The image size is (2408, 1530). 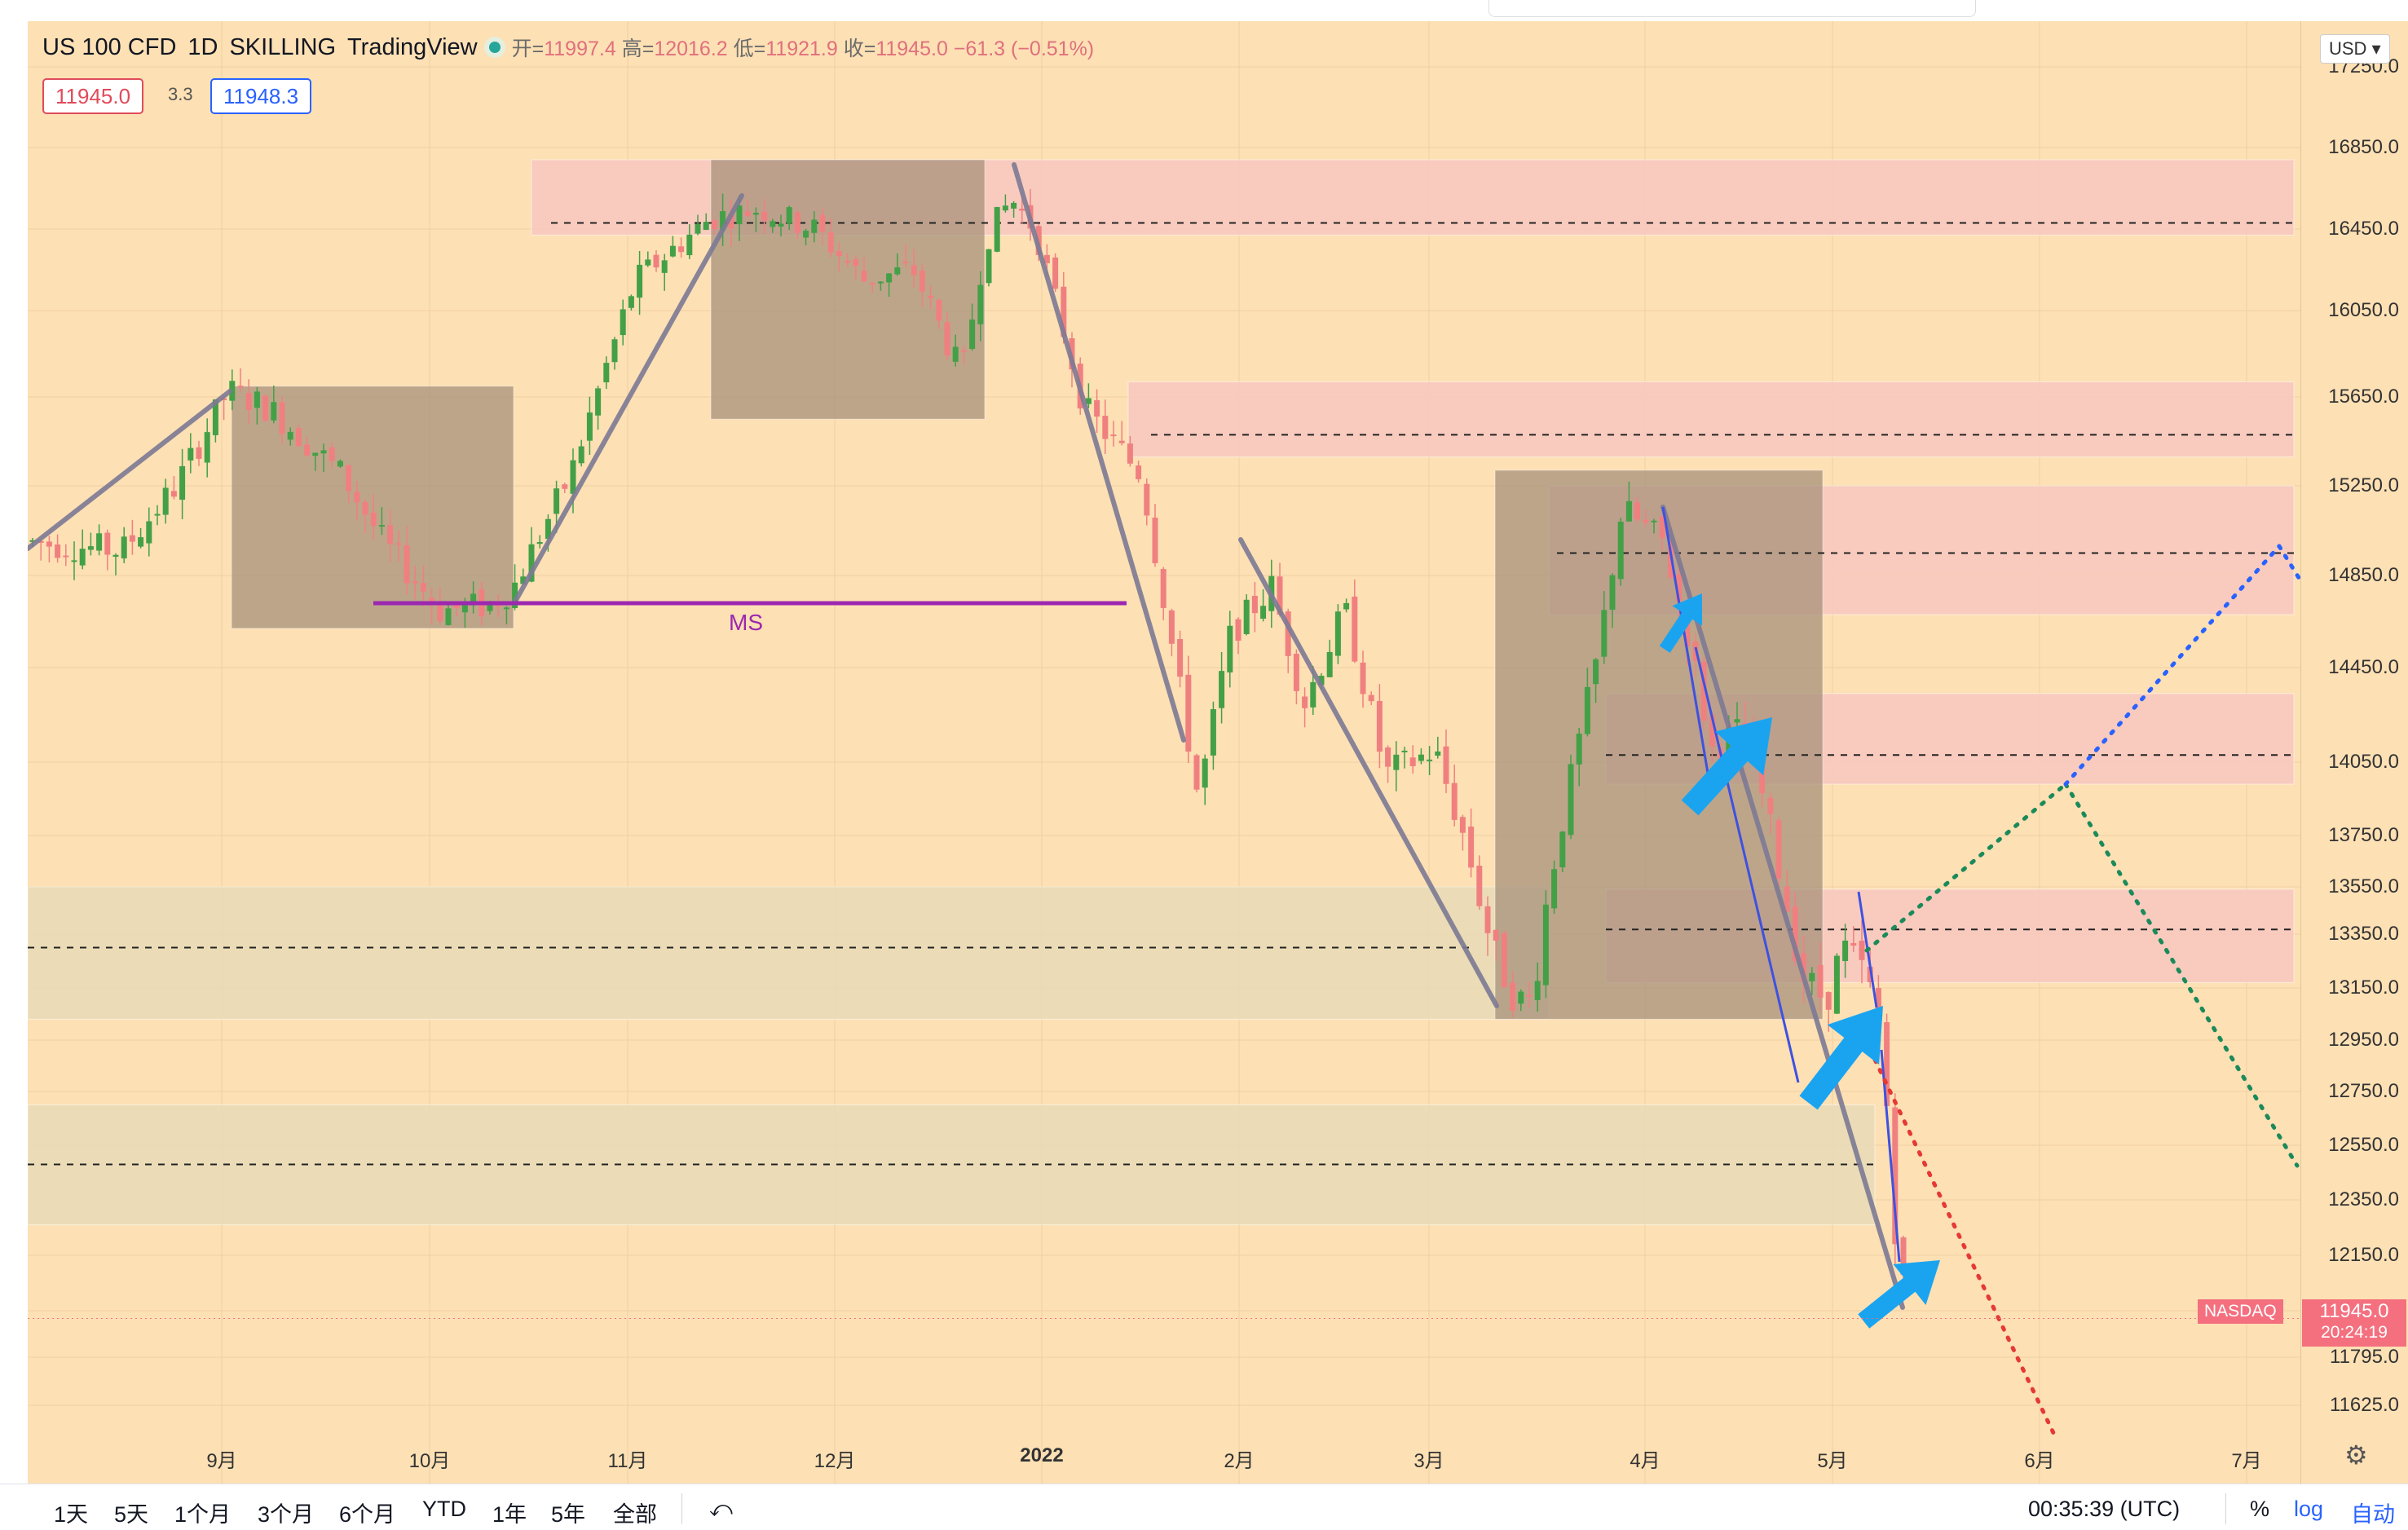 What do you see at coordinates (93, 96) in the screenshot?
I see `sell-price-button: 11945.0` at bounding box center [93, 96].